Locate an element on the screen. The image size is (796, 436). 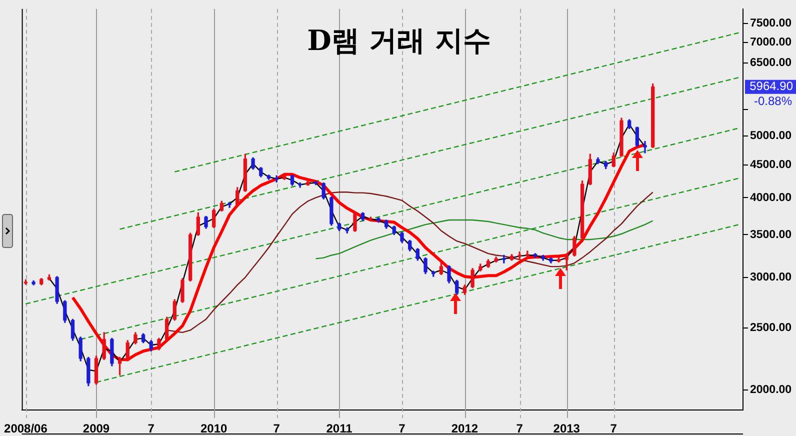
x-tick-label: 2011 is located at coordinates (339, 429).